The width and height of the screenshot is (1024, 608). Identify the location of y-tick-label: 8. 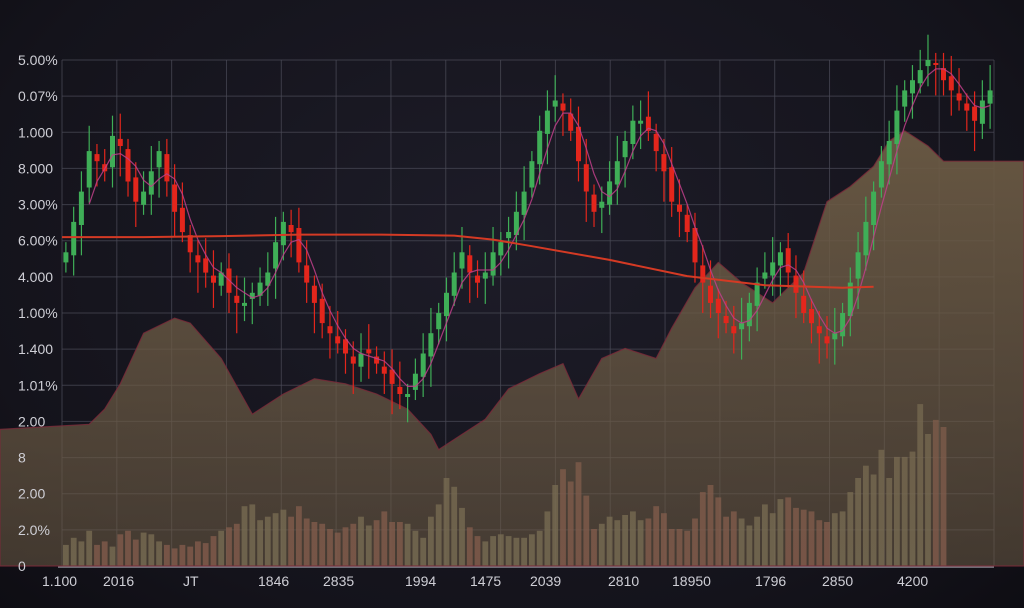
(22, 458).